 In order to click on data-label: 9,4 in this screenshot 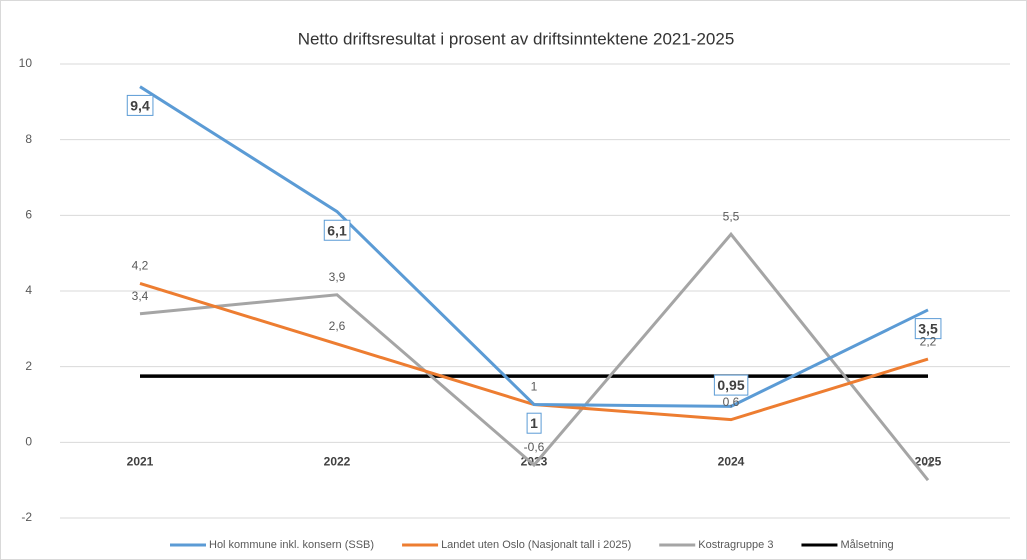, I will do `click(140, 105)`.